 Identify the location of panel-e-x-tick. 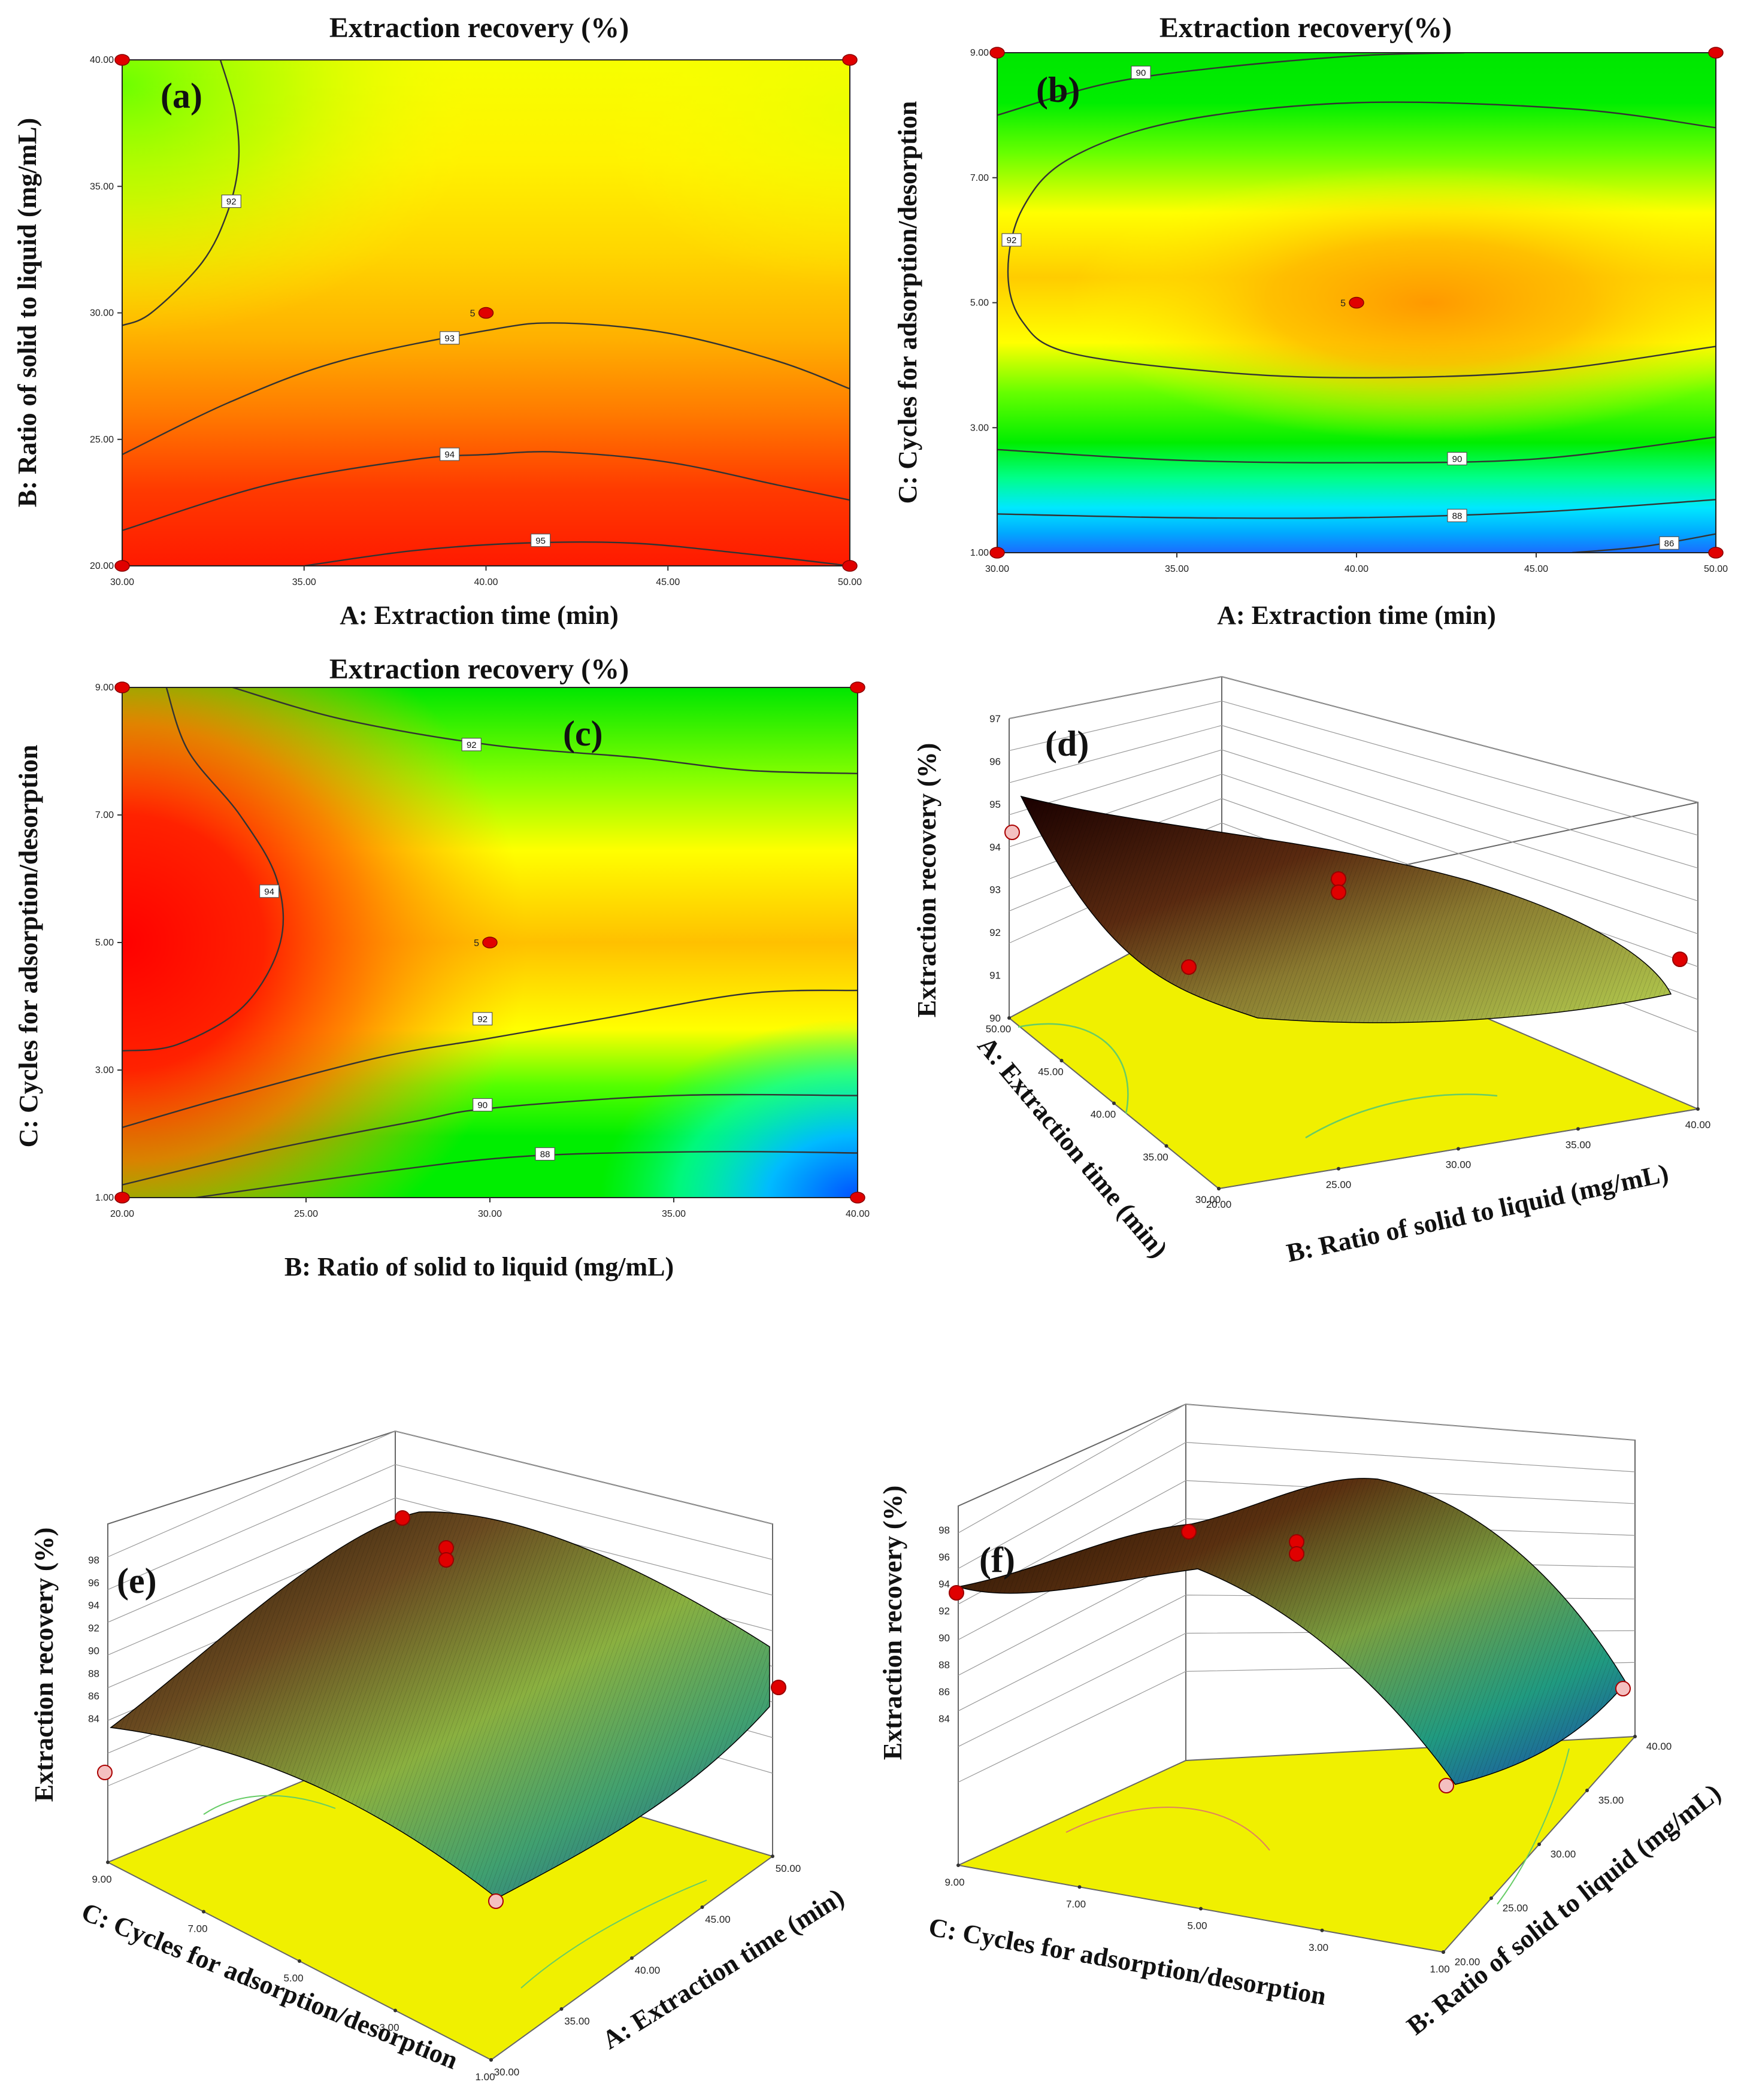
(395, 2010).